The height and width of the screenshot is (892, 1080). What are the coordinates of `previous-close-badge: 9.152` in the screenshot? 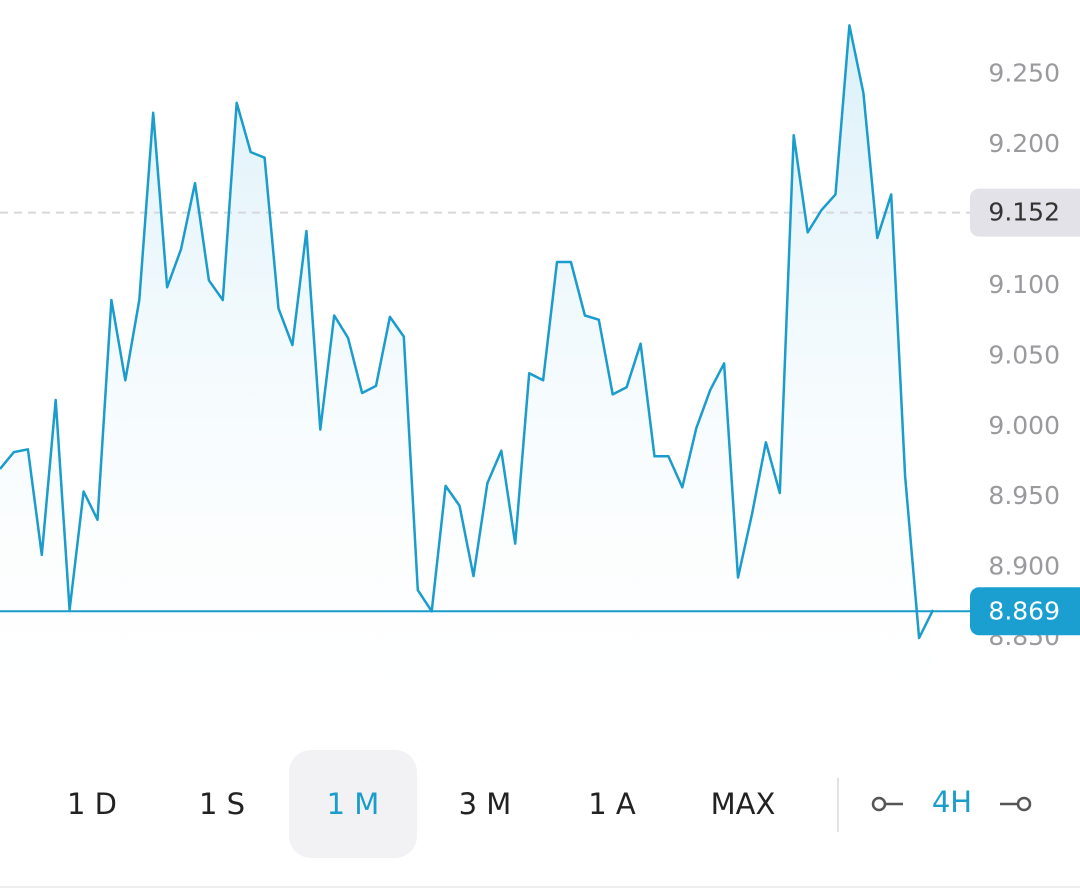 It's located at (1024, 212).